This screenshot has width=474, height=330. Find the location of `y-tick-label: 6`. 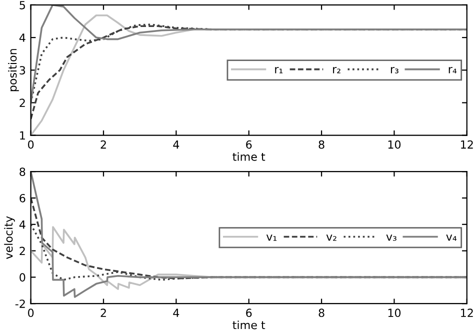

y-tick-label: 6 is located at coordinates (23, 198).